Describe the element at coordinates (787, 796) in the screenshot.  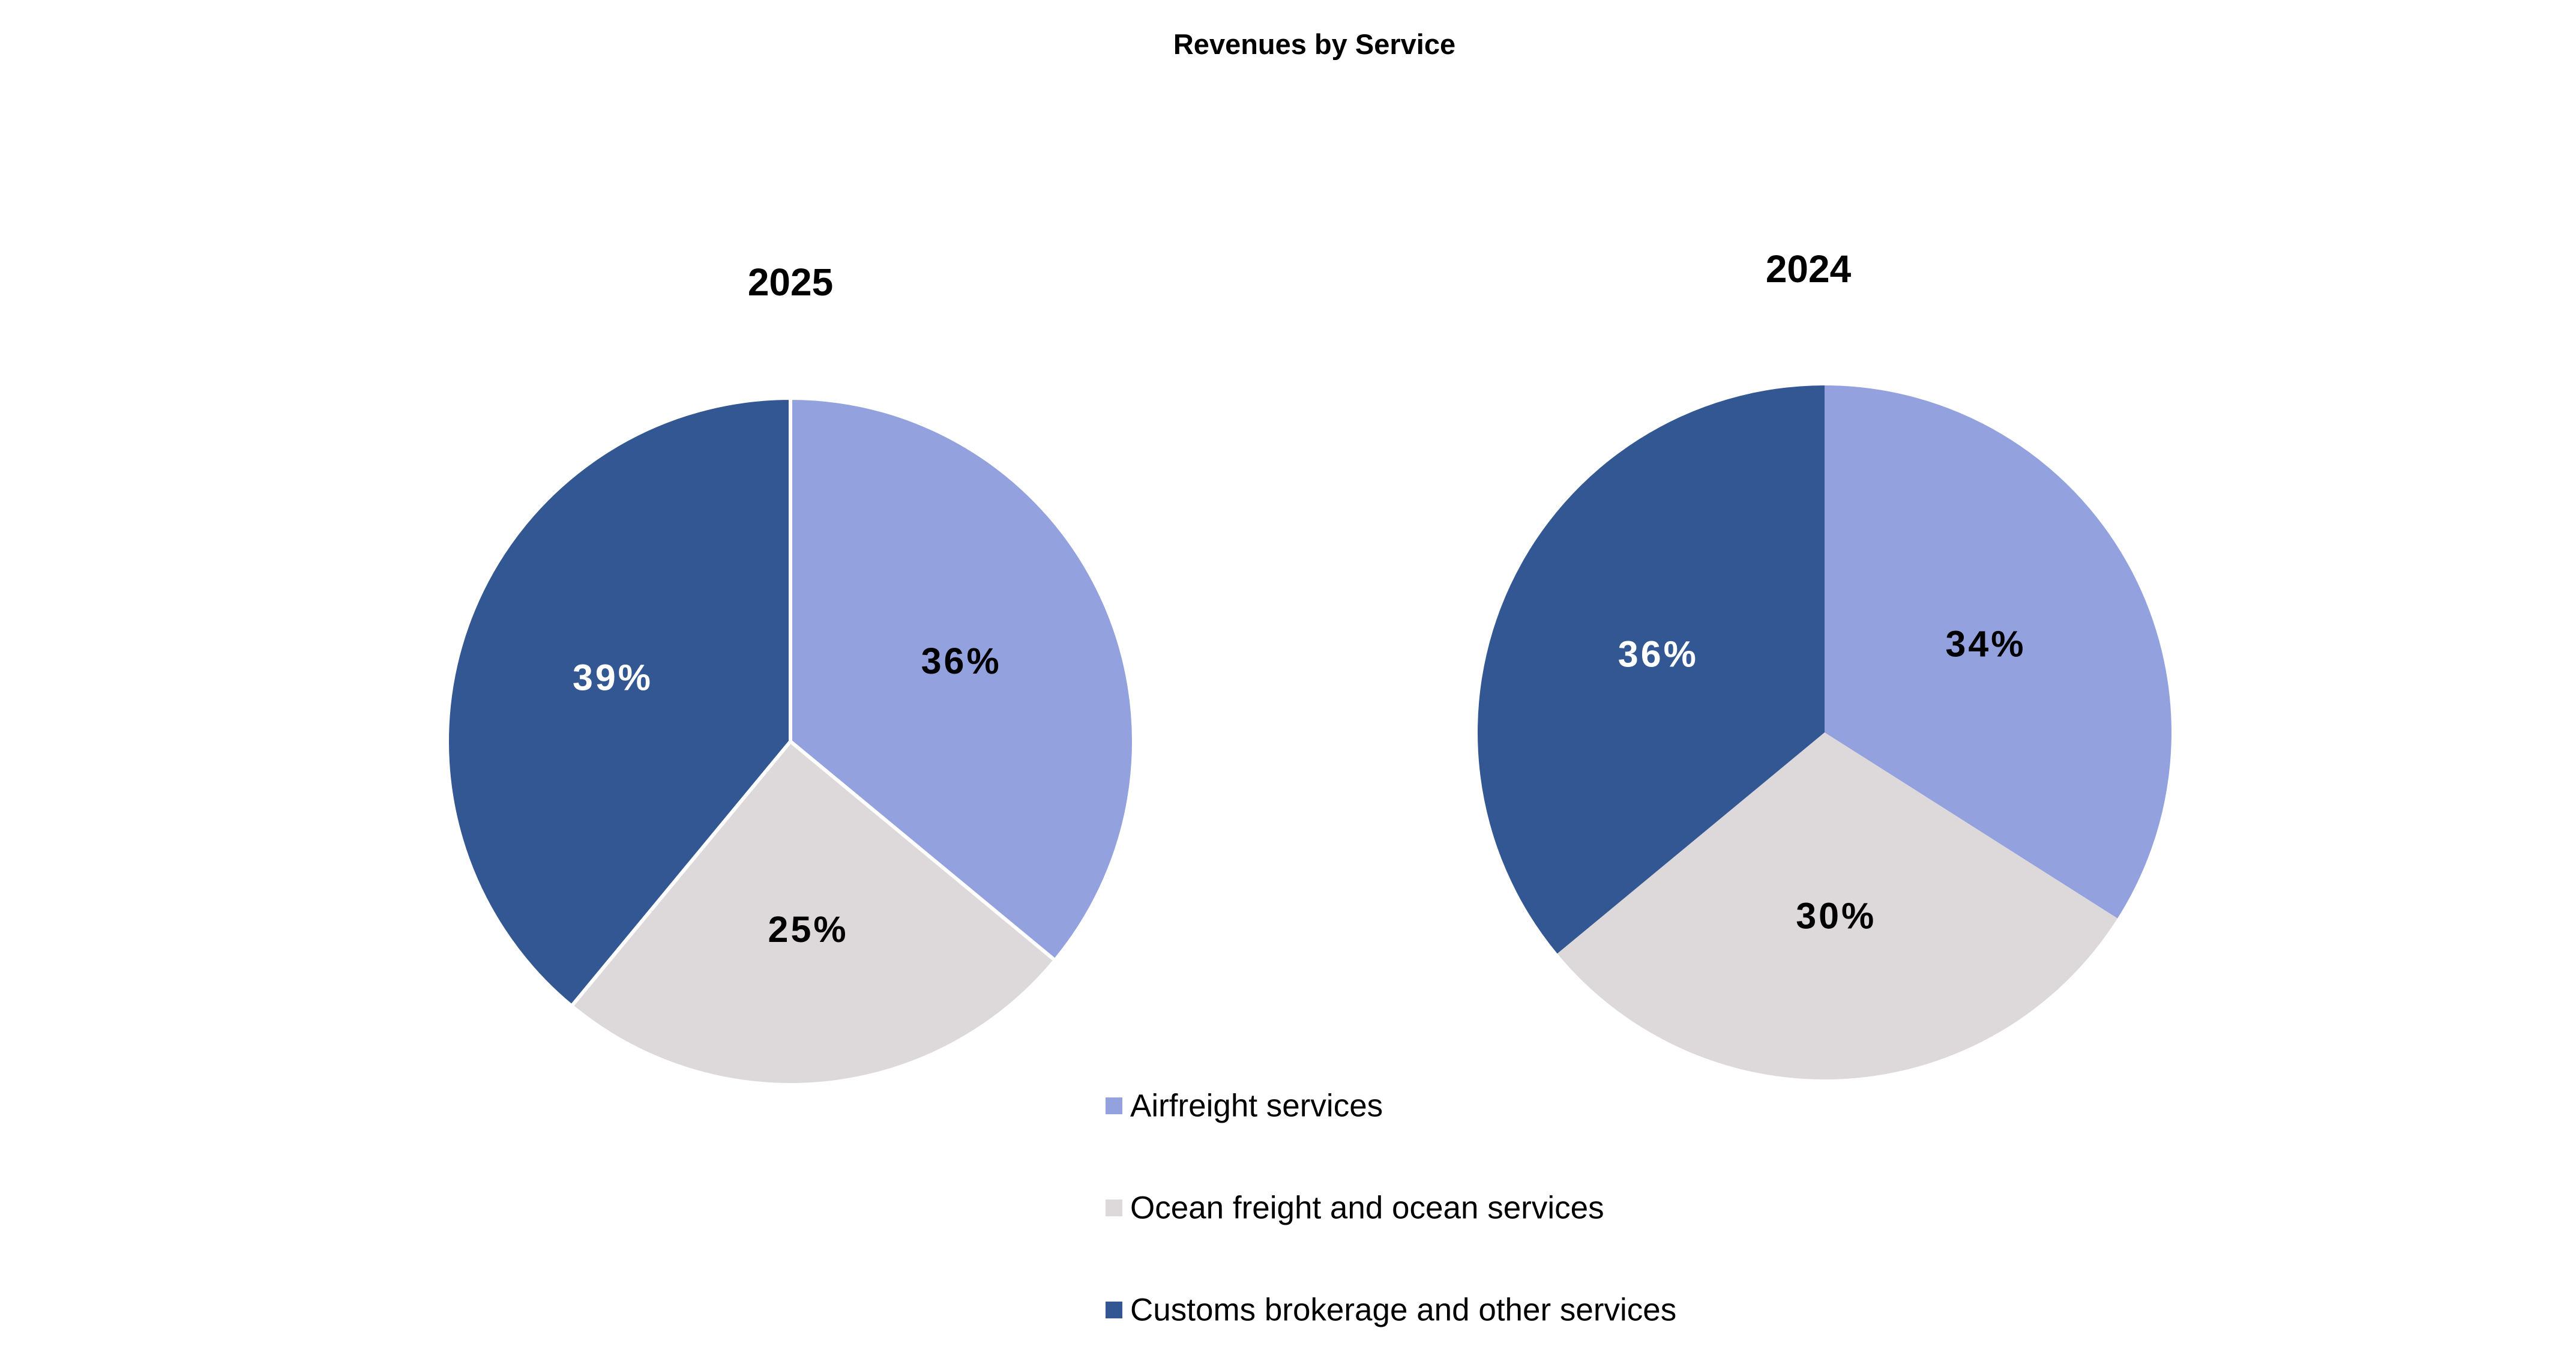
I see `pie-labels-2025: 36% 25% 39%` at that location.